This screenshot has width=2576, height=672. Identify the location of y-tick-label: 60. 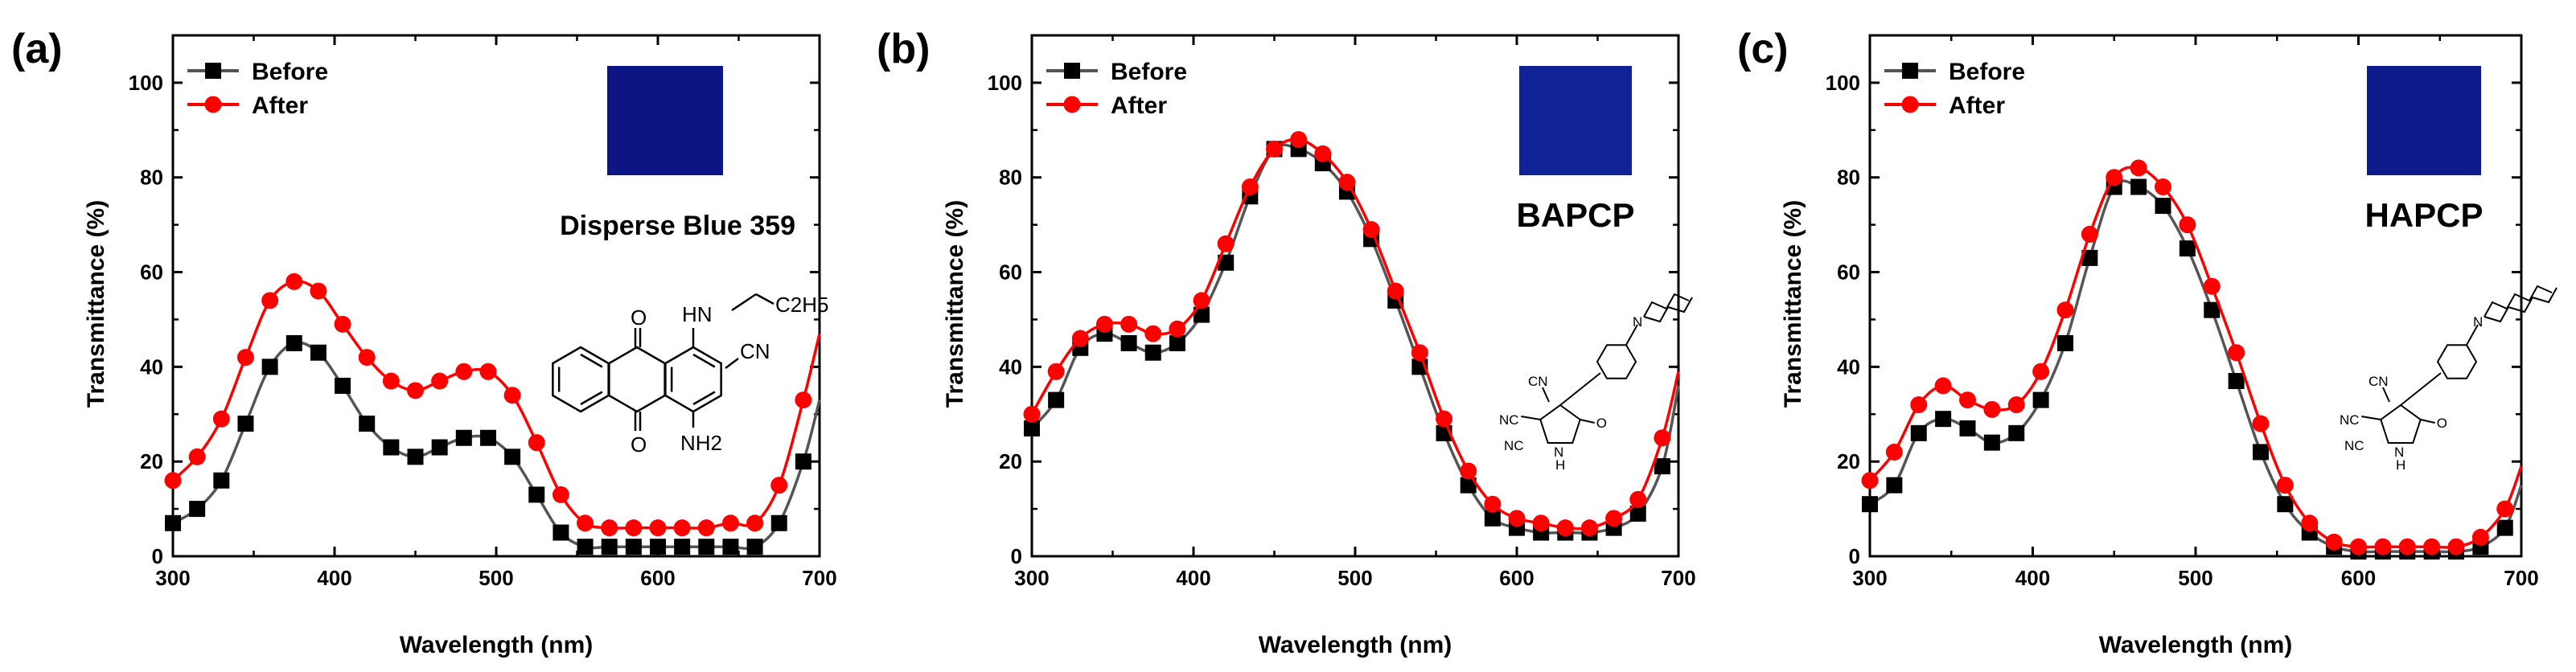
(1010, 272).